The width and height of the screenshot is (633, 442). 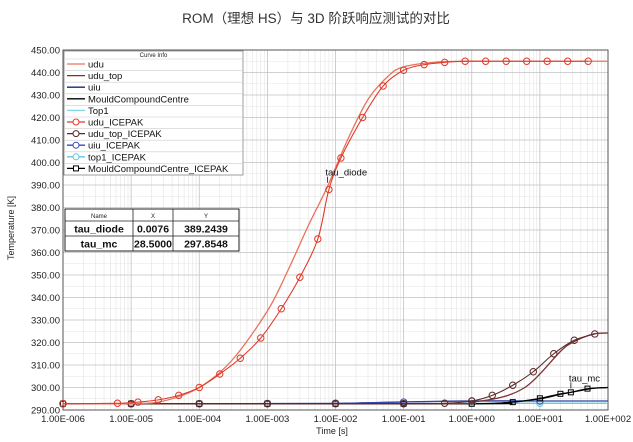 What do you see at coordinates (105, 76) in the screenshot?
I see `legend-label-udu-top: udu_top` at bounding box center [105, 76].